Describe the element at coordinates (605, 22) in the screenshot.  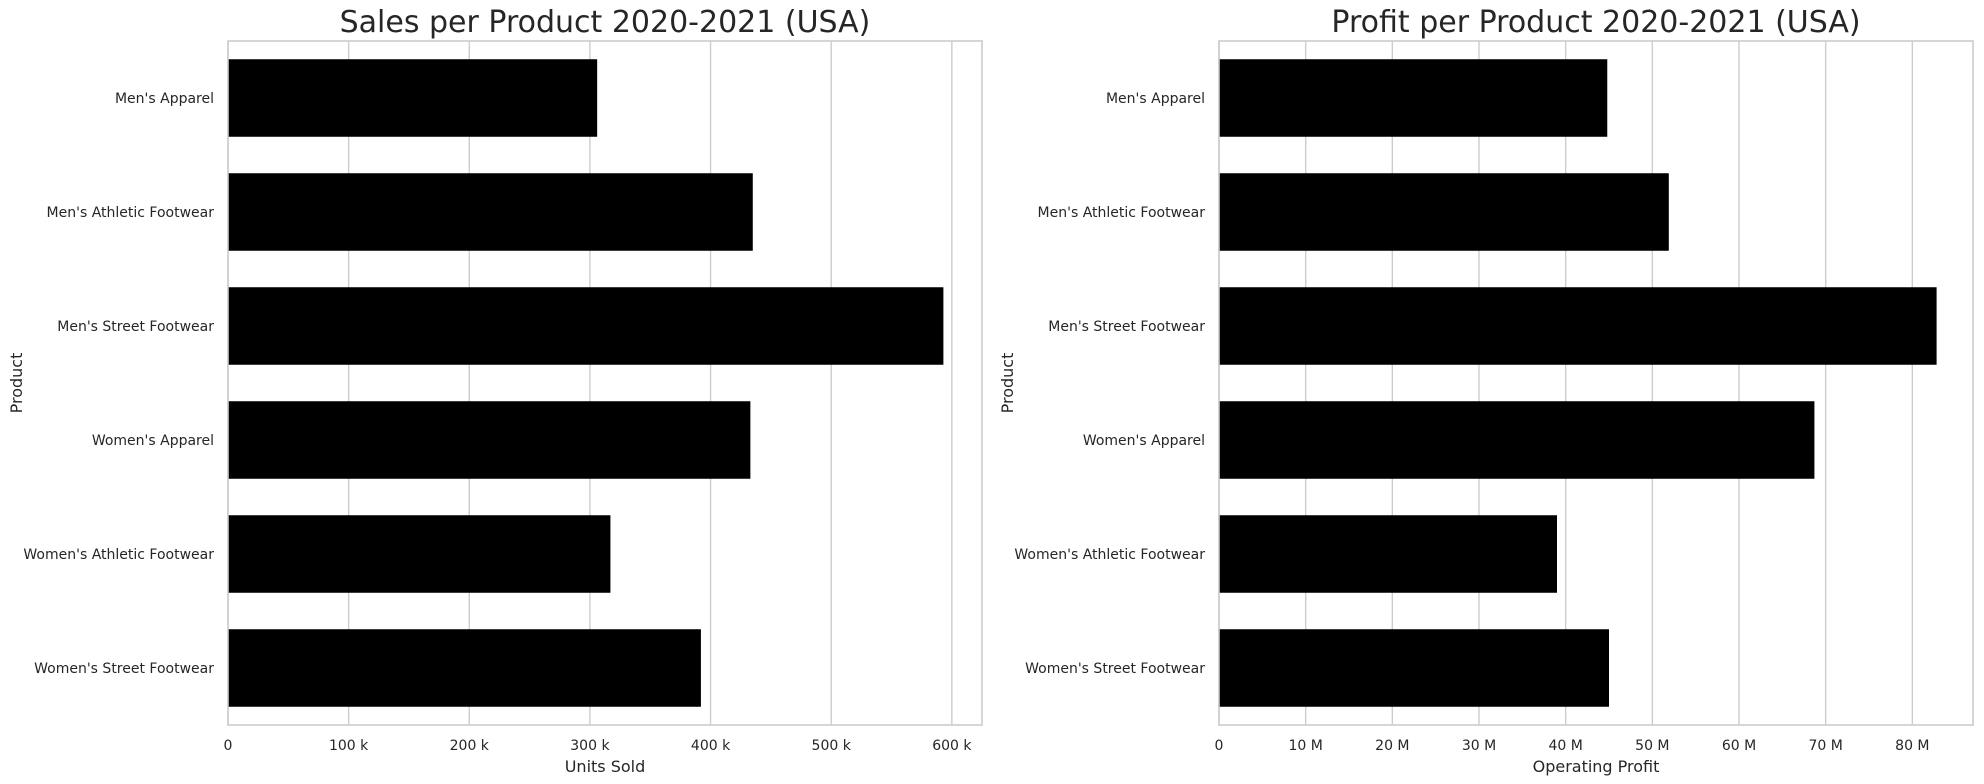
I see `chart-title: Sales per Product 2020-2021 (USA)` at that location.